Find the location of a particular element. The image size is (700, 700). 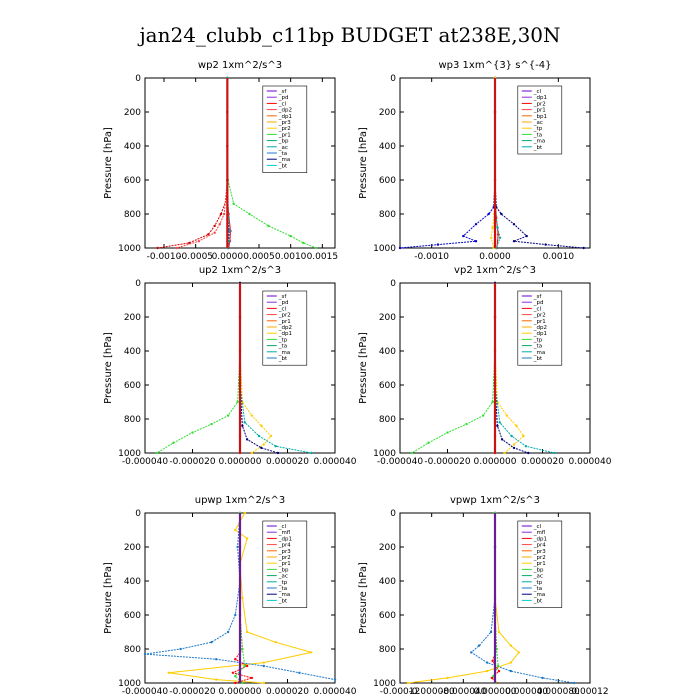

x-tick-label: 0.000020 is located at coordinates (287, 462).